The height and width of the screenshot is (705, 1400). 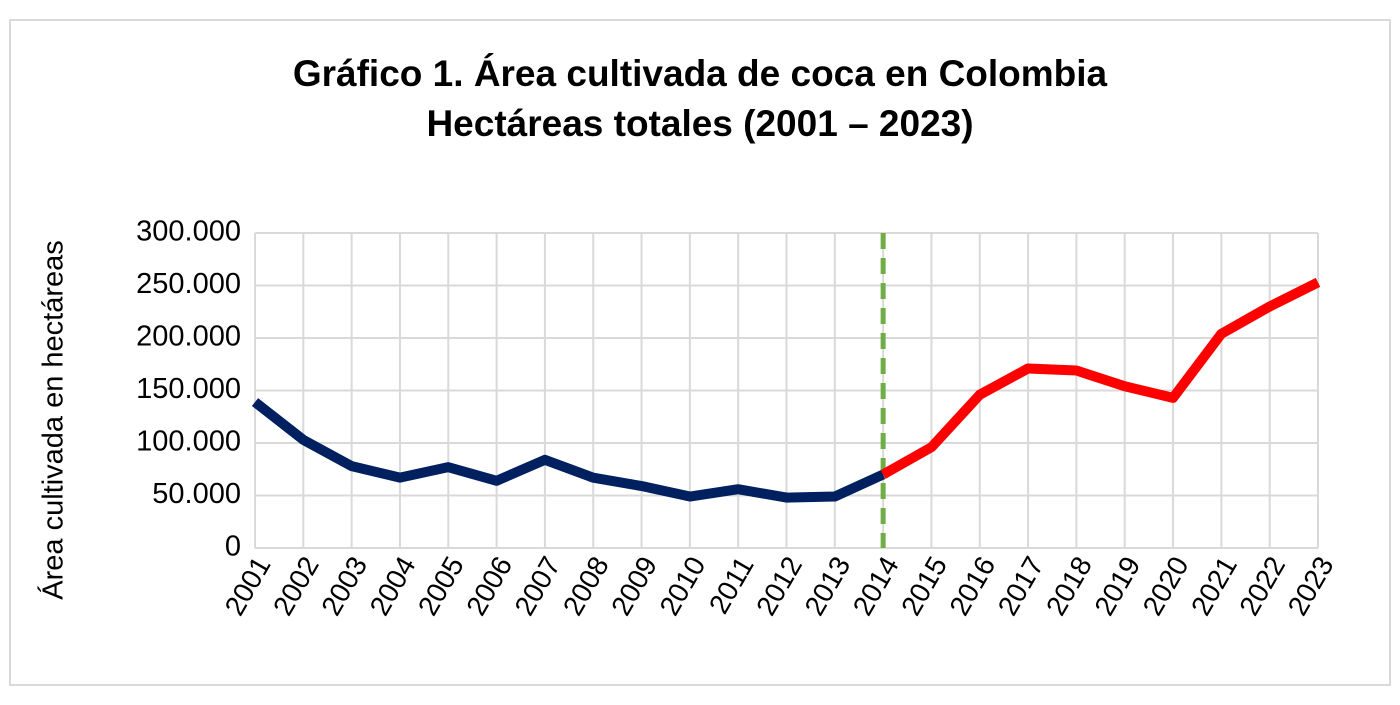 I want to click on y-axis-label: Área cultivada en hectáreas, so click(x=53, y=420).